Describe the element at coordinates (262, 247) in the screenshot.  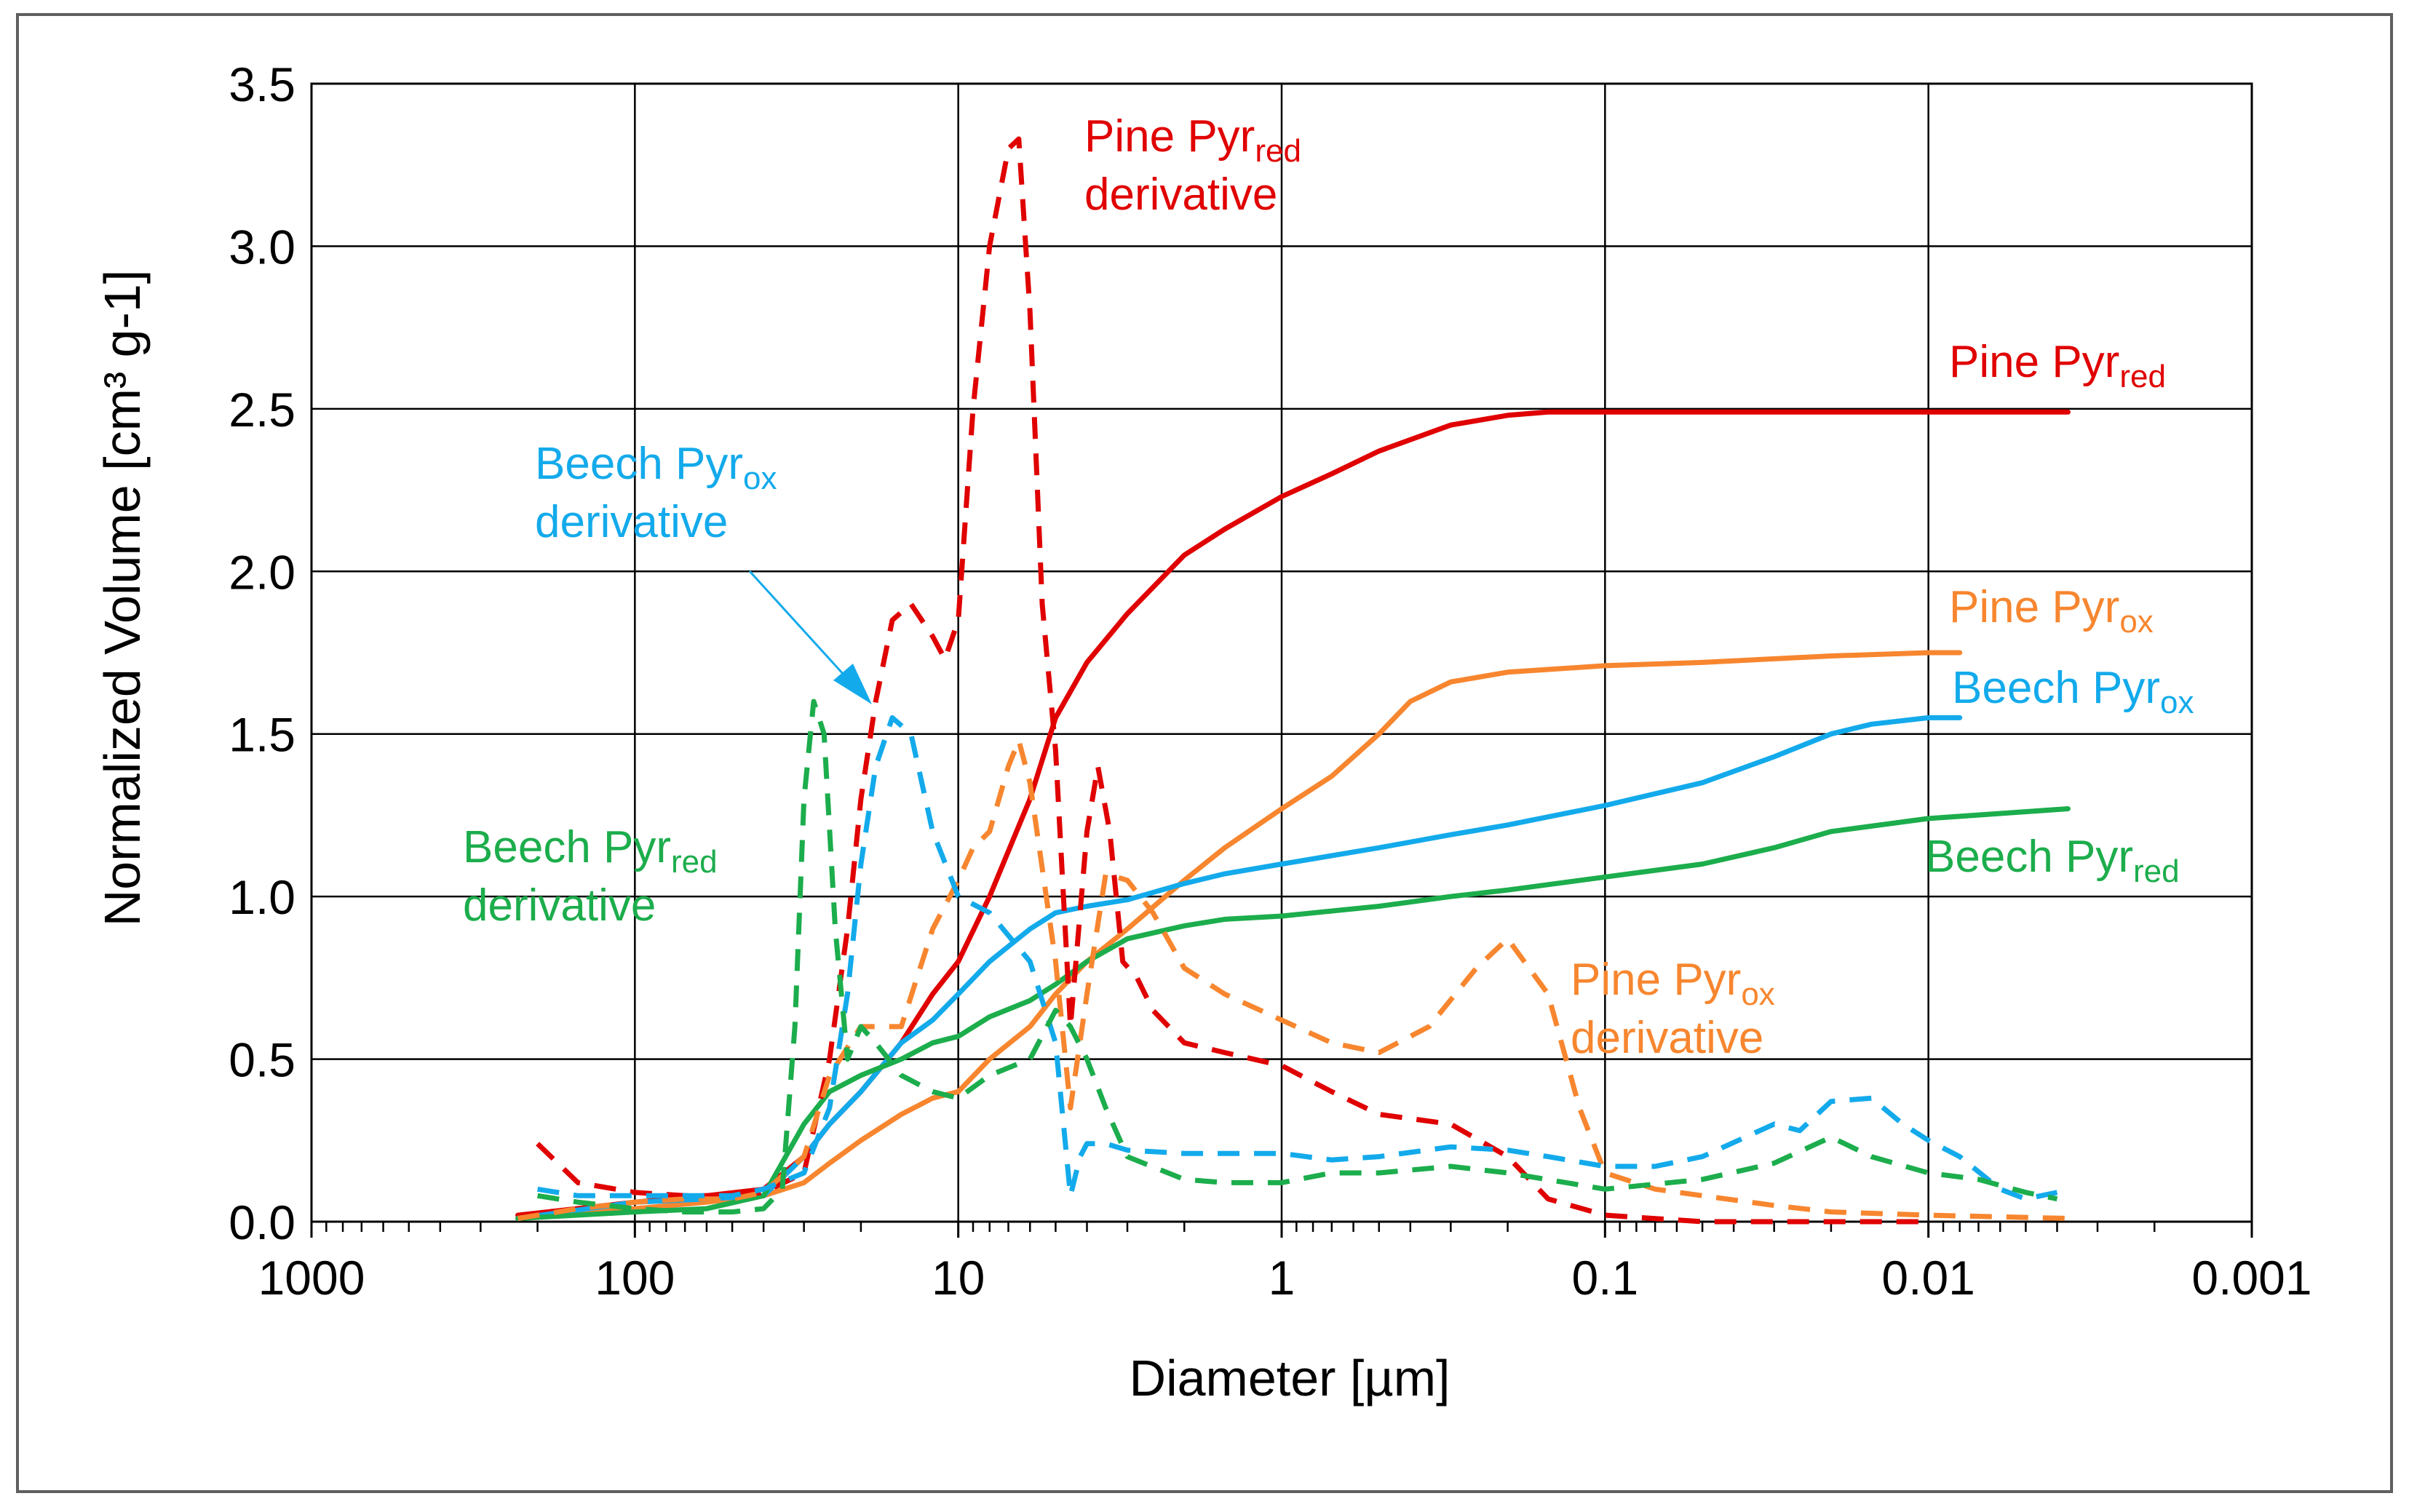
I see `y-tick-label: 3.0` at that location.